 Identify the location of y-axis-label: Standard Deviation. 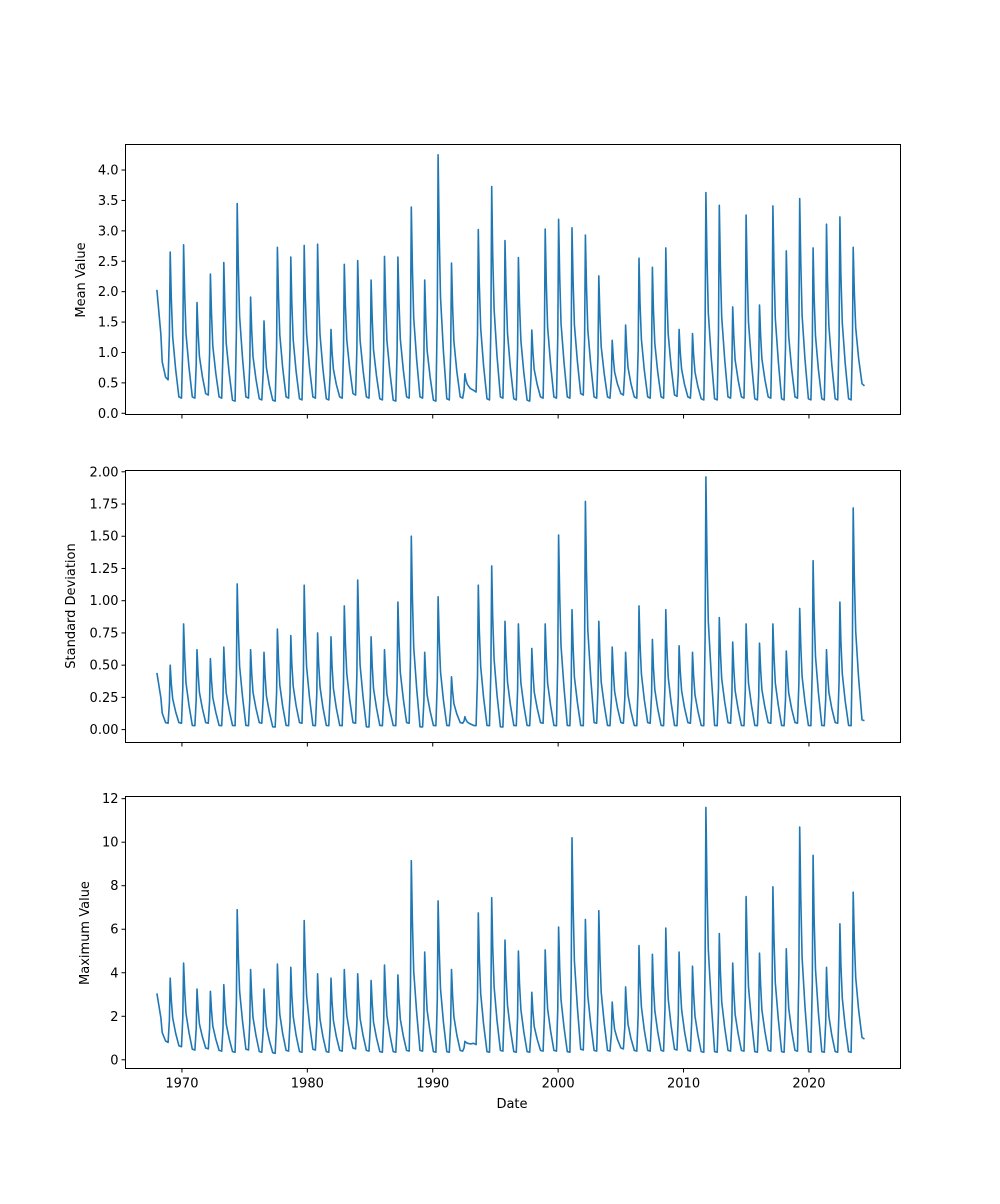
(71, 605).